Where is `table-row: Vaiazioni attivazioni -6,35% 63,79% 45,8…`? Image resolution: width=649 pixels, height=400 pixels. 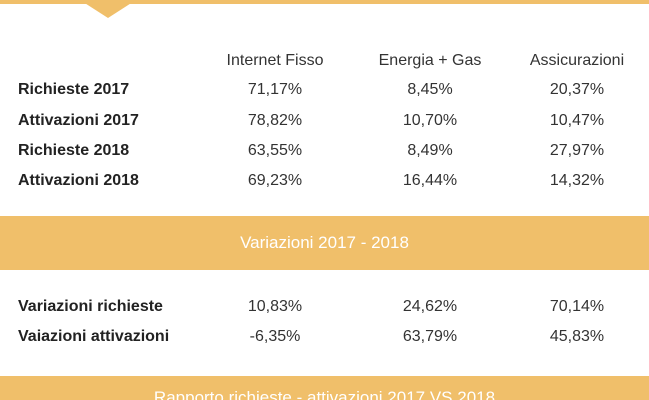 table-row: Vaiazioni attivazioni -6,35% 63,79% 45,8… is located at coordinates (324, 340).